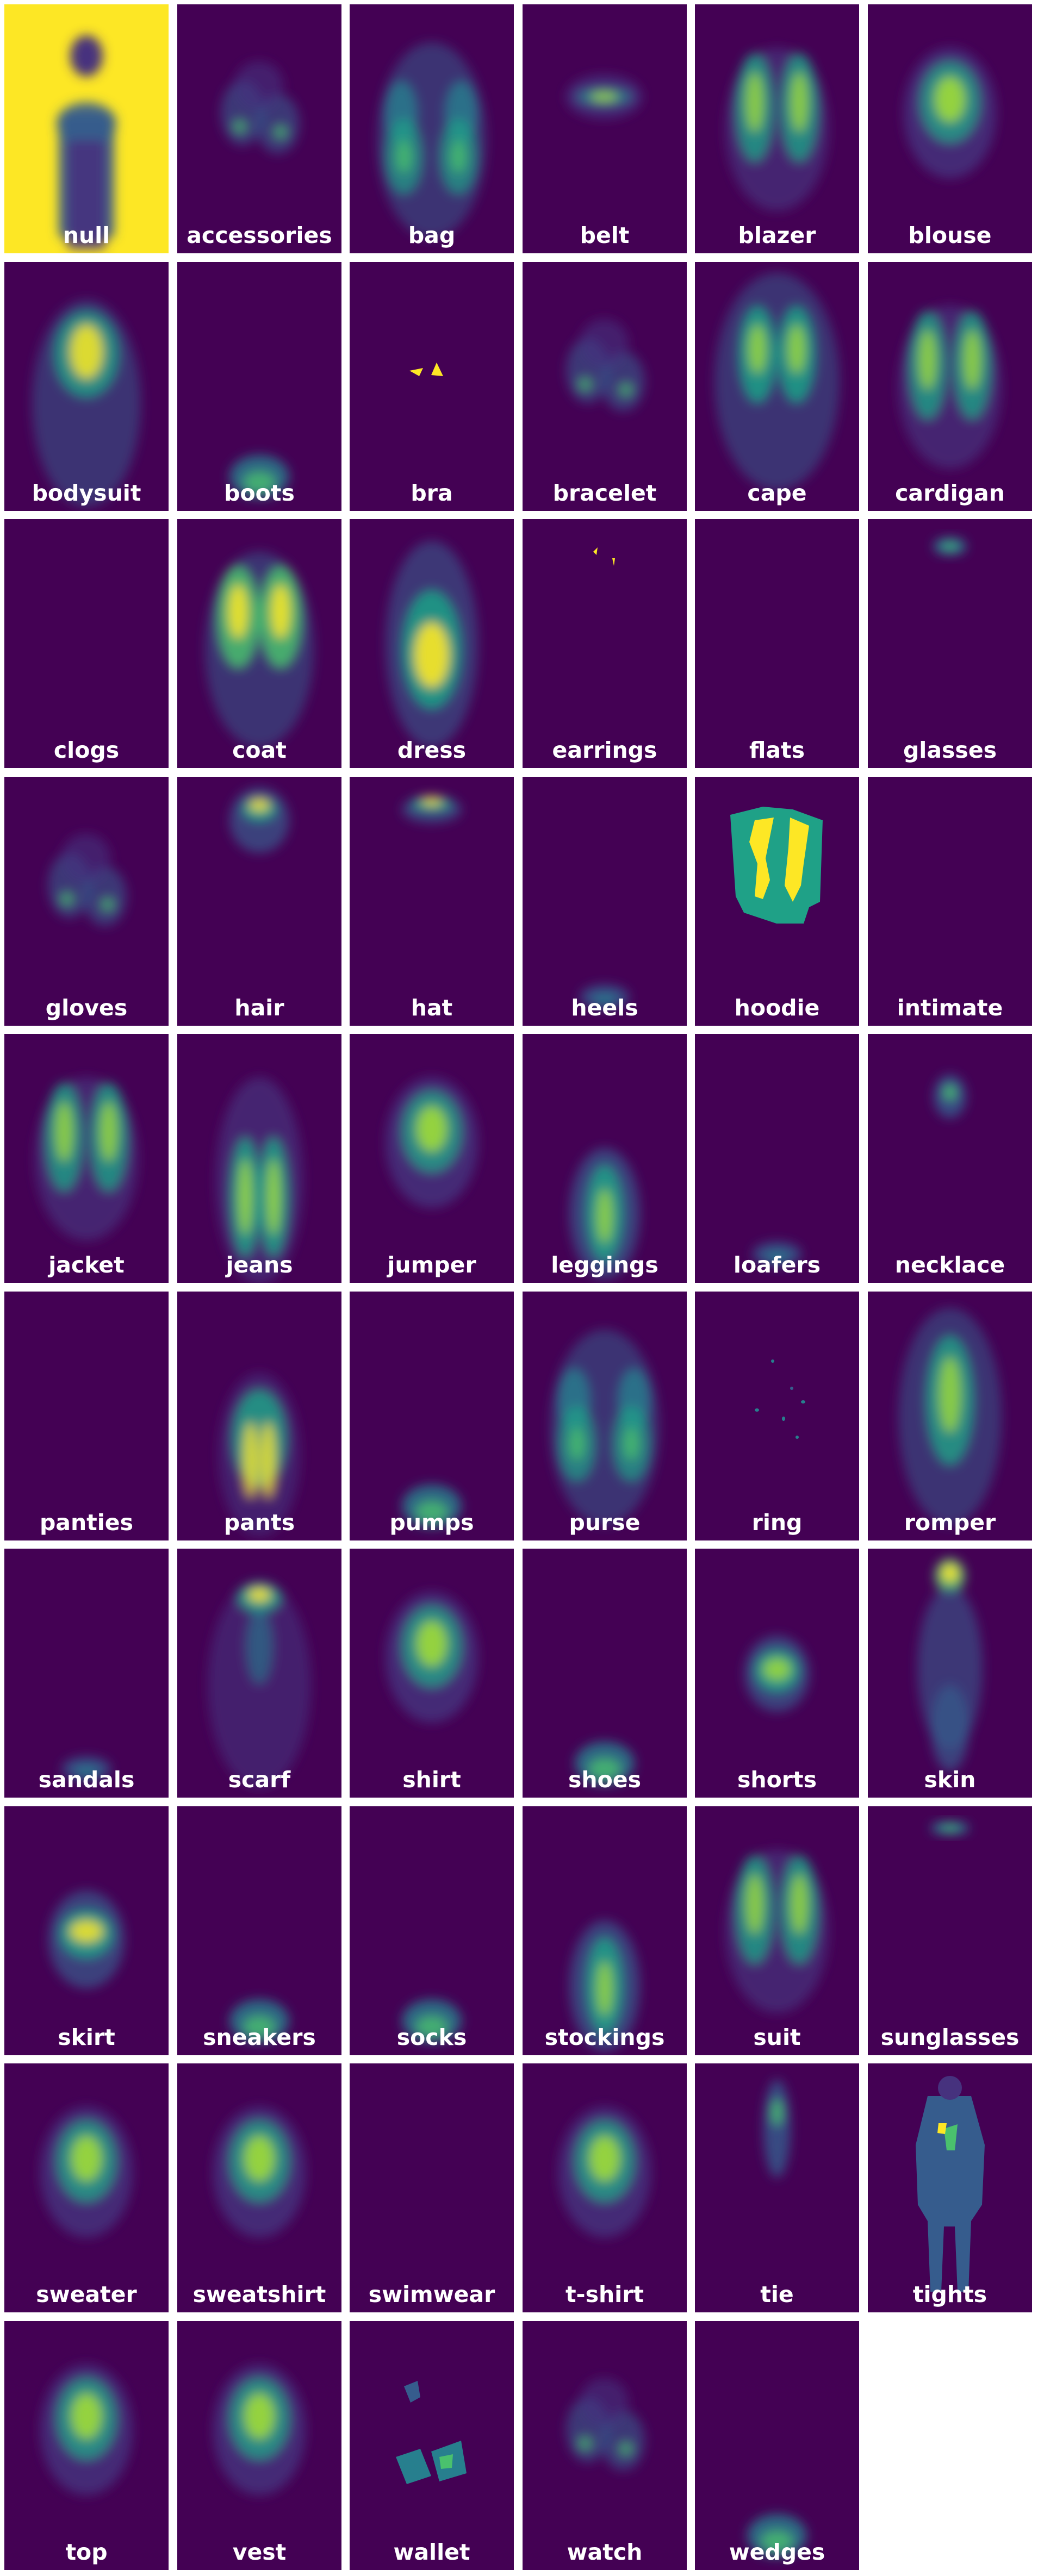 The width and height of the screenshot is (1044, 2576). I want to click on heatmap-tile: gloves, so click(86, 902).